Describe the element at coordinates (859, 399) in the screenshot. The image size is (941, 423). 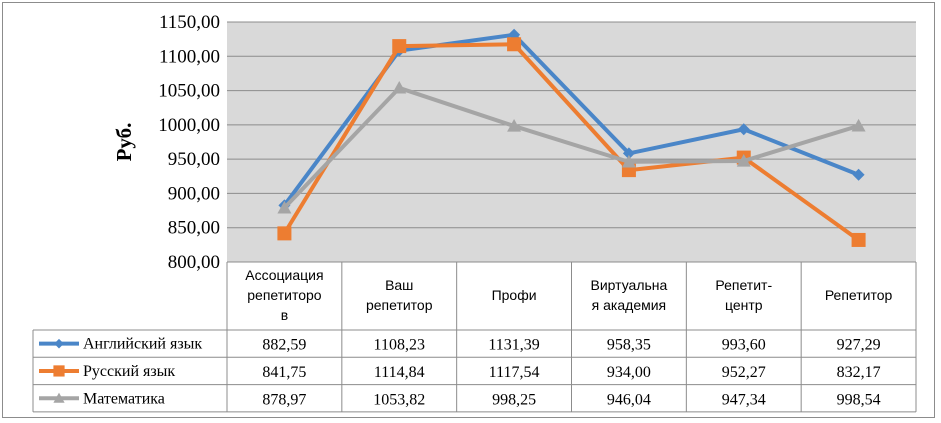
I see `data-table-cell: 998,54` at that location.